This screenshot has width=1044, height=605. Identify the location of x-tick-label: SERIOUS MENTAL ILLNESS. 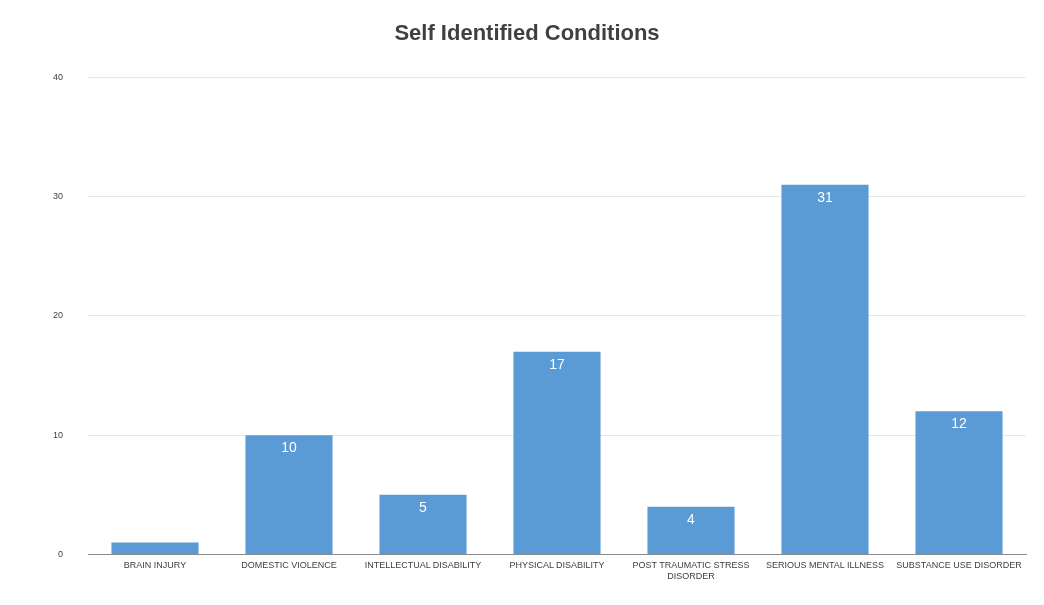
(825, 565).